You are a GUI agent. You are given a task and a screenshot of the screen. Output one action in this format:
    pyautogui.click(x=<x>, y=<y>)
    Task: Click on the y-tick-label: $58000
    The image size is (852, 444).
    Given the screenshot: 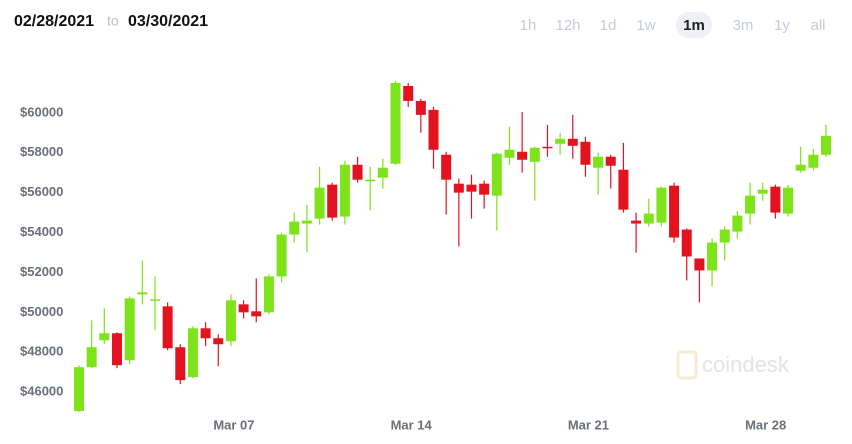 What is the action you would take?
    pyautogui.click(x=41, y=151)
    